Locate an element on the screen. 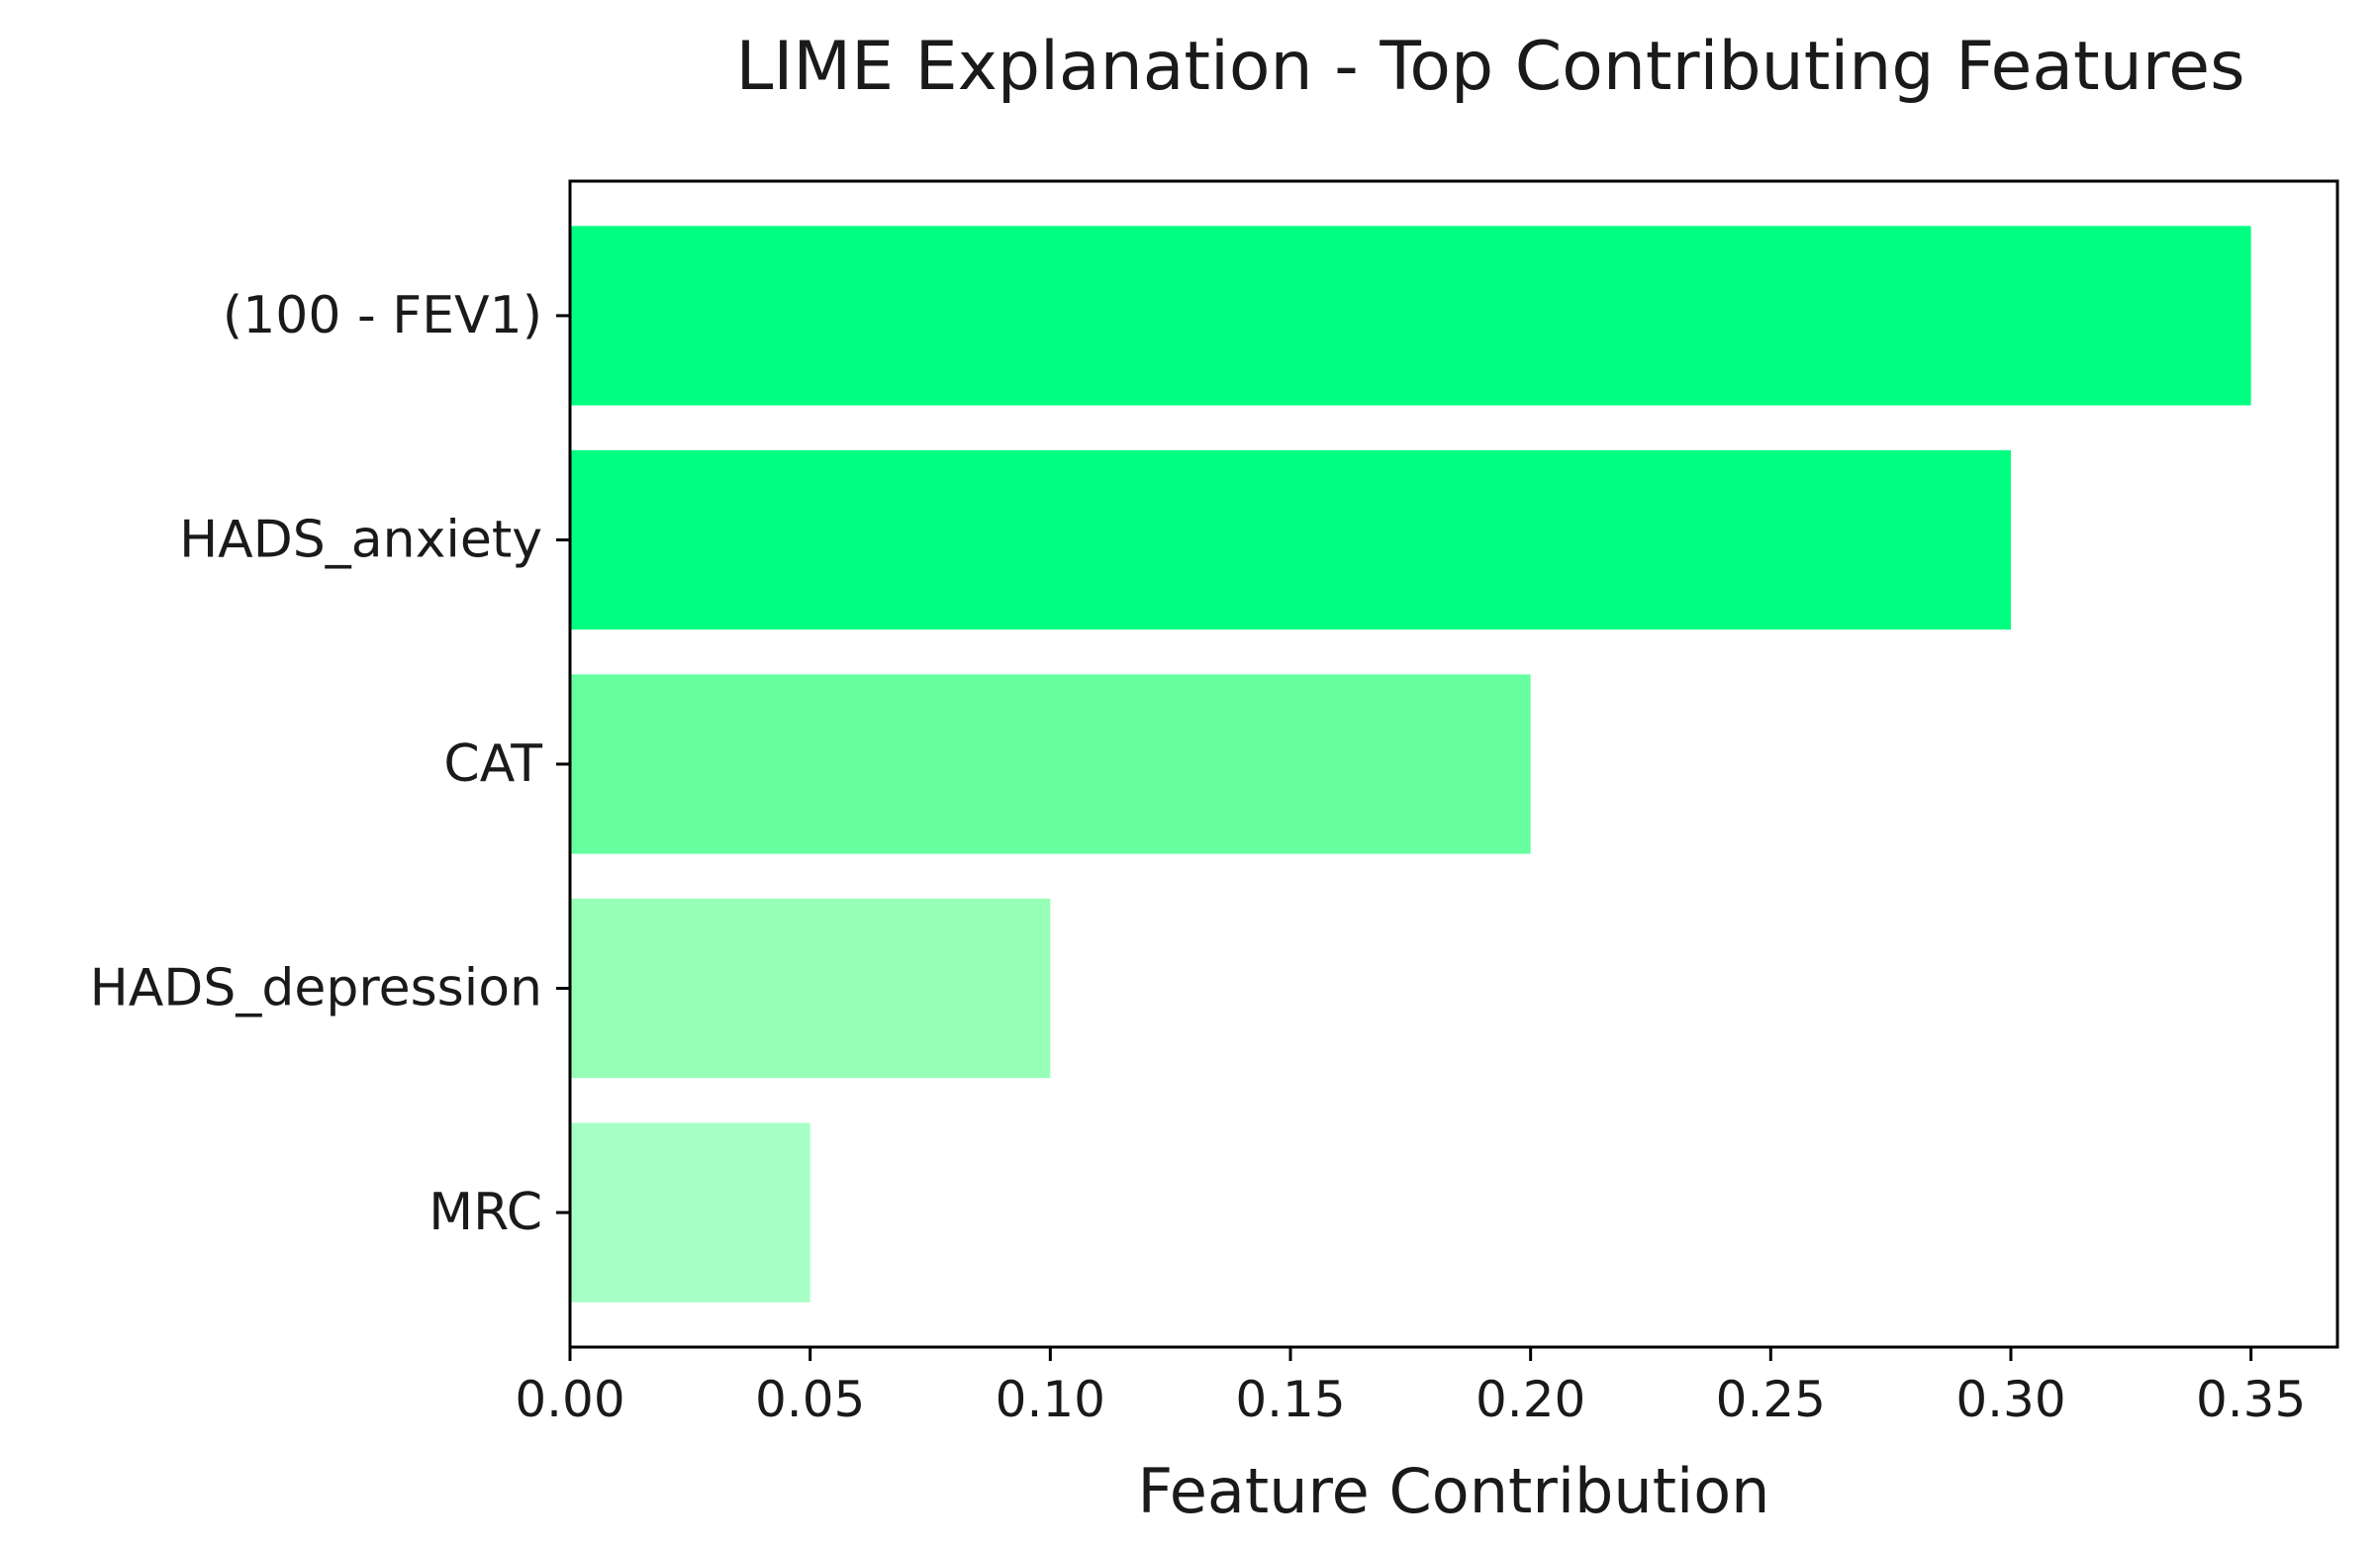 The width and height of the screenshot is (2380, 1549). y-tick-label: (100 - FEV1) is located at coordinates (382, 315).